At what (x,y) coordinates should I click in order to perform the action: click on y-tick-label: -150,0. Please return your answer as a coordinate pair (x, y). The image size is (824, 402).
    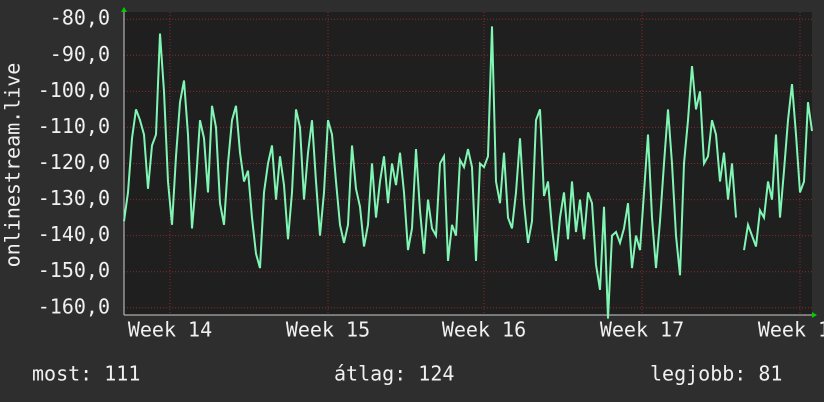
    Looking at the image, I should click on (74, 270).